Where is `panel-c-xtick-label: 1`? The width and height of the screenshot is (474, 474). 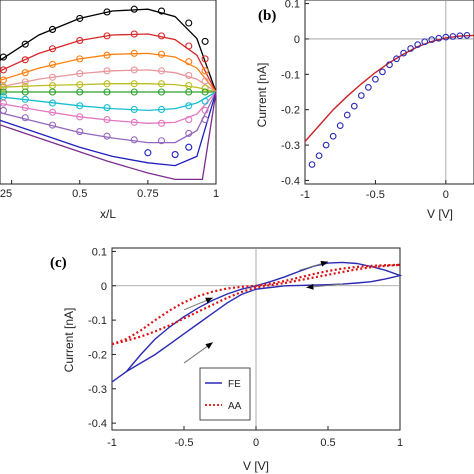
panel-c-xtick-label: 1 is located at coordinates (400, 443).